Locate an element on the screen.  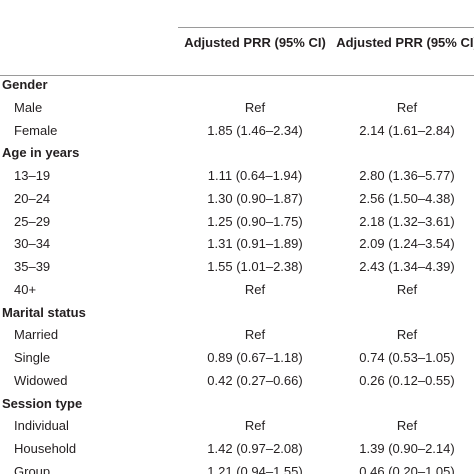
cell-value: 1.55 (1.01–2.38) is located at coordinates (255, 266).